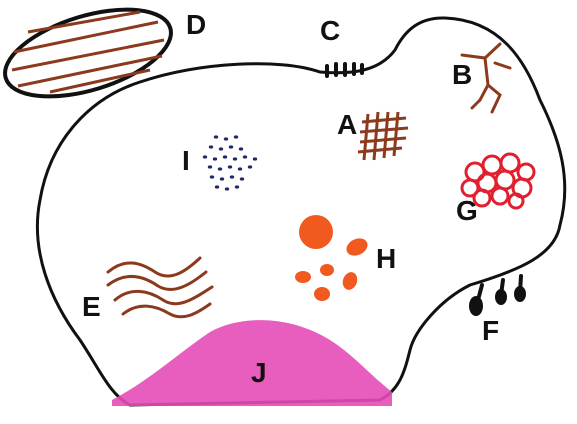  Describe the element at coordinates (160, 287) in the screenshot. I see `structure-e-wavy` at that location.